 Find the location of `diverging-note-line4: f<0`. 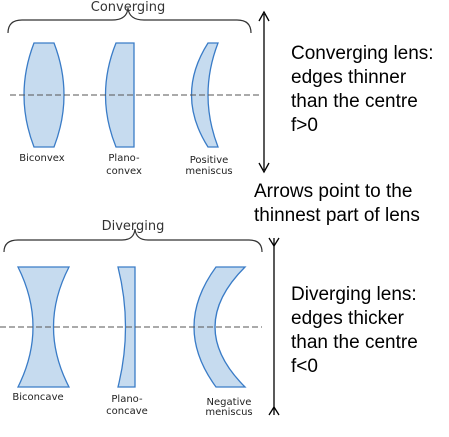

diverging-note-line4: f<0 is located at coordinates (304, 366).